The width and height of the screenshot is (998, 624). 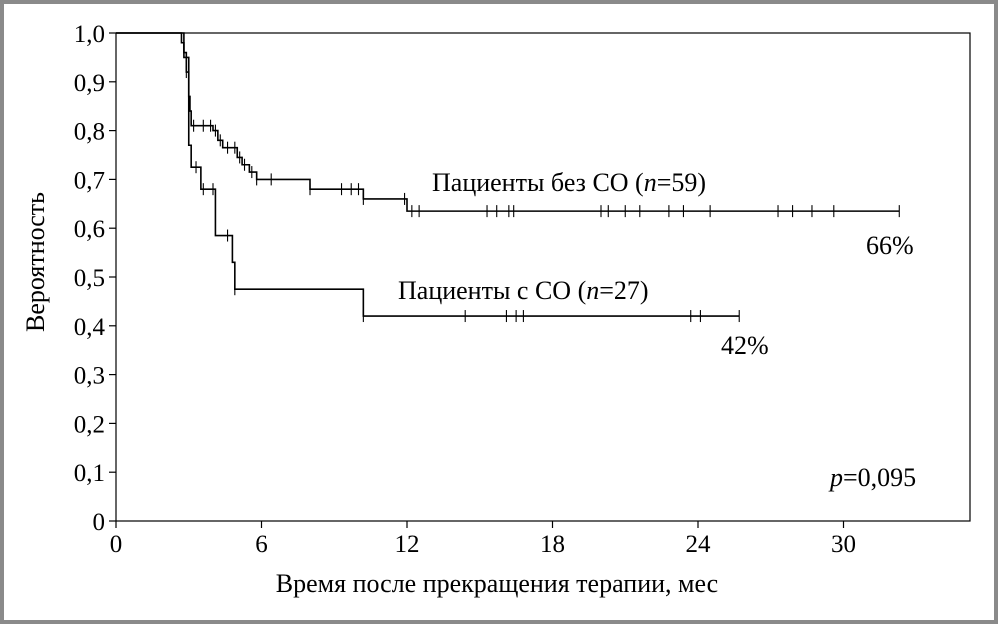 I want to click on y-tick-label: 0,3, so click(x=89, y=376).